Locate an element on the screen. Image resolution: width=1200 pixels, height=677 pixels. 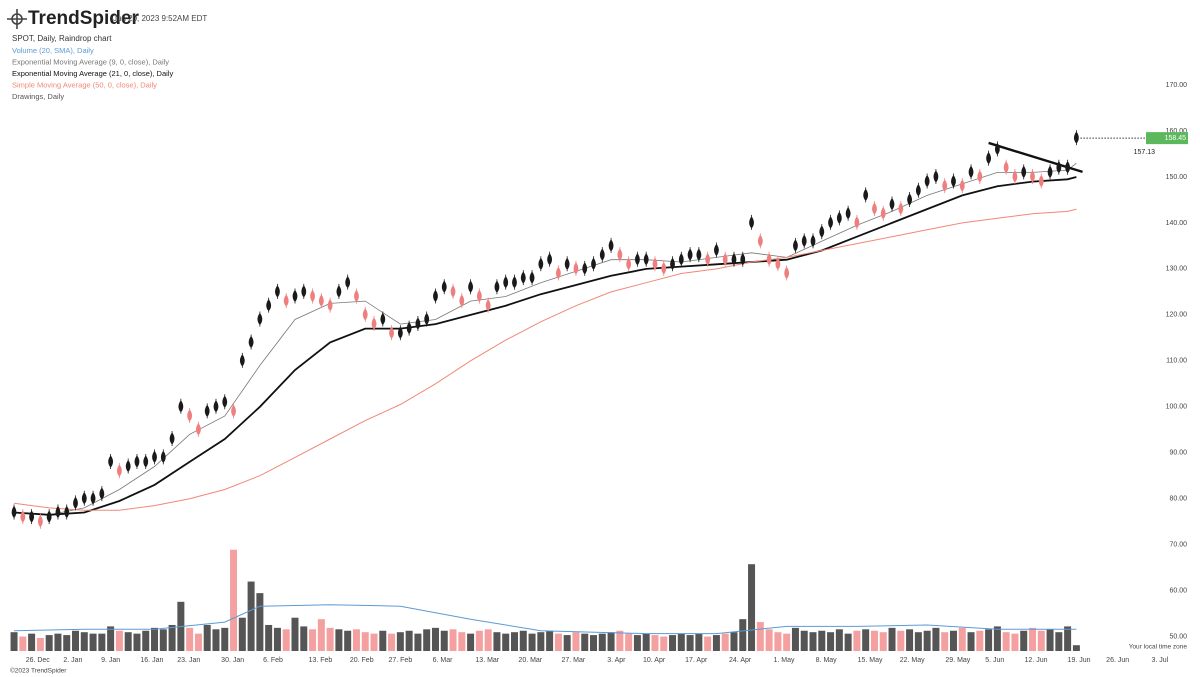
x-tick-label: 3. Jul is located at coordinates (1159, 660).